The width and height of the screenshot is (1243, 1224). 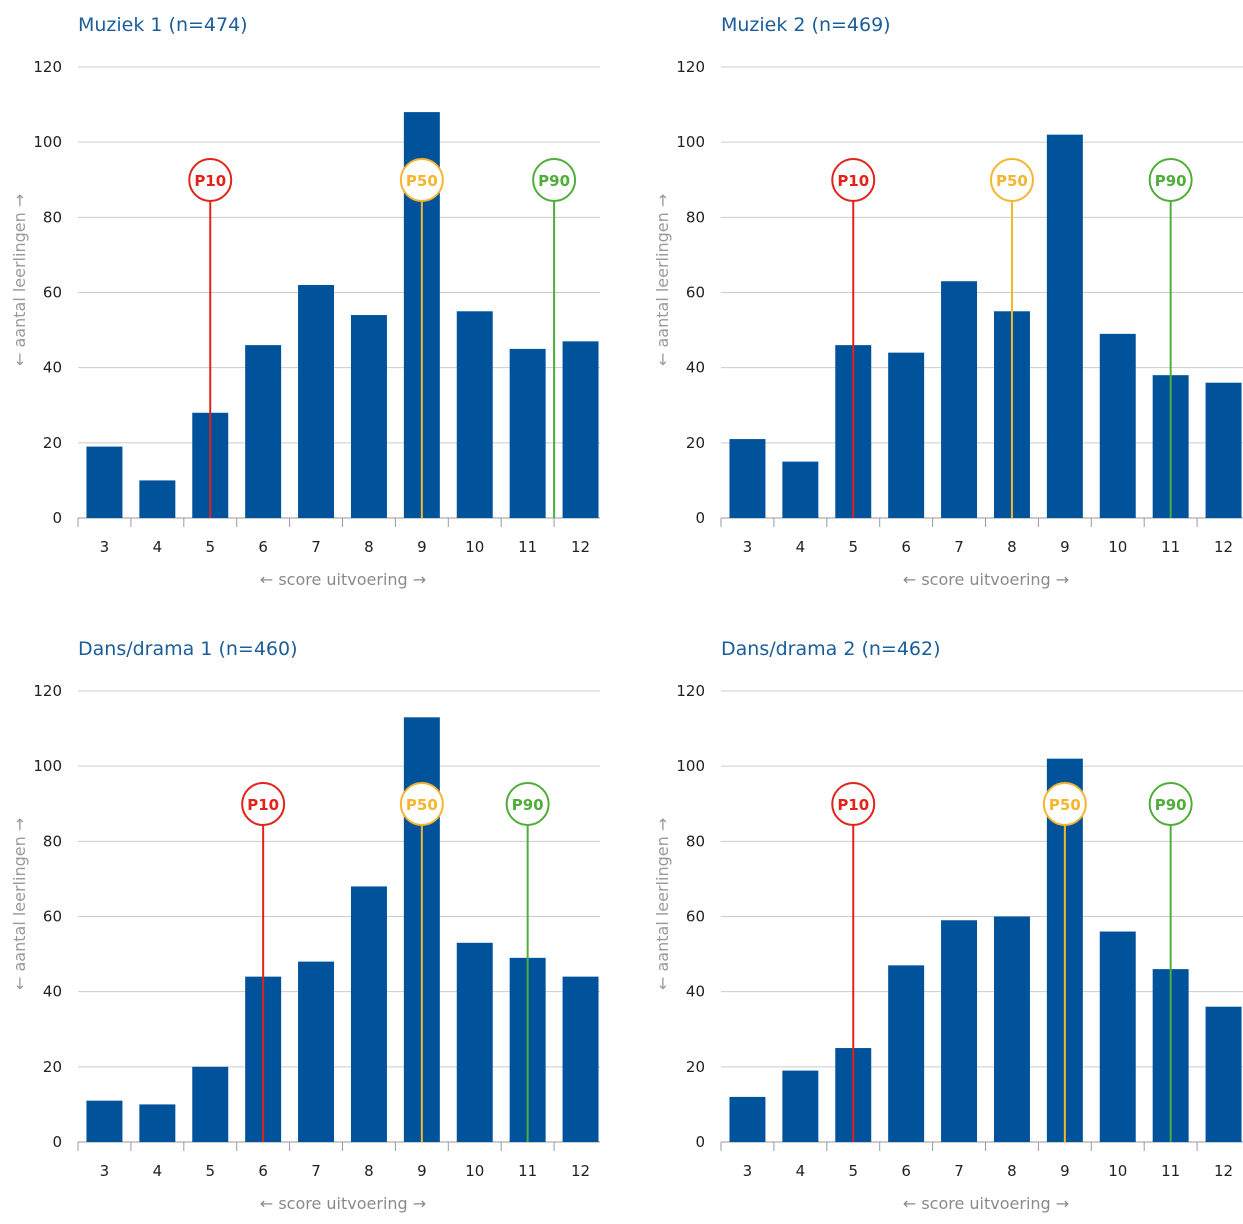 I want to click on chart-title: Dans/drama 1 (n=460), so click(x=188, y=649).